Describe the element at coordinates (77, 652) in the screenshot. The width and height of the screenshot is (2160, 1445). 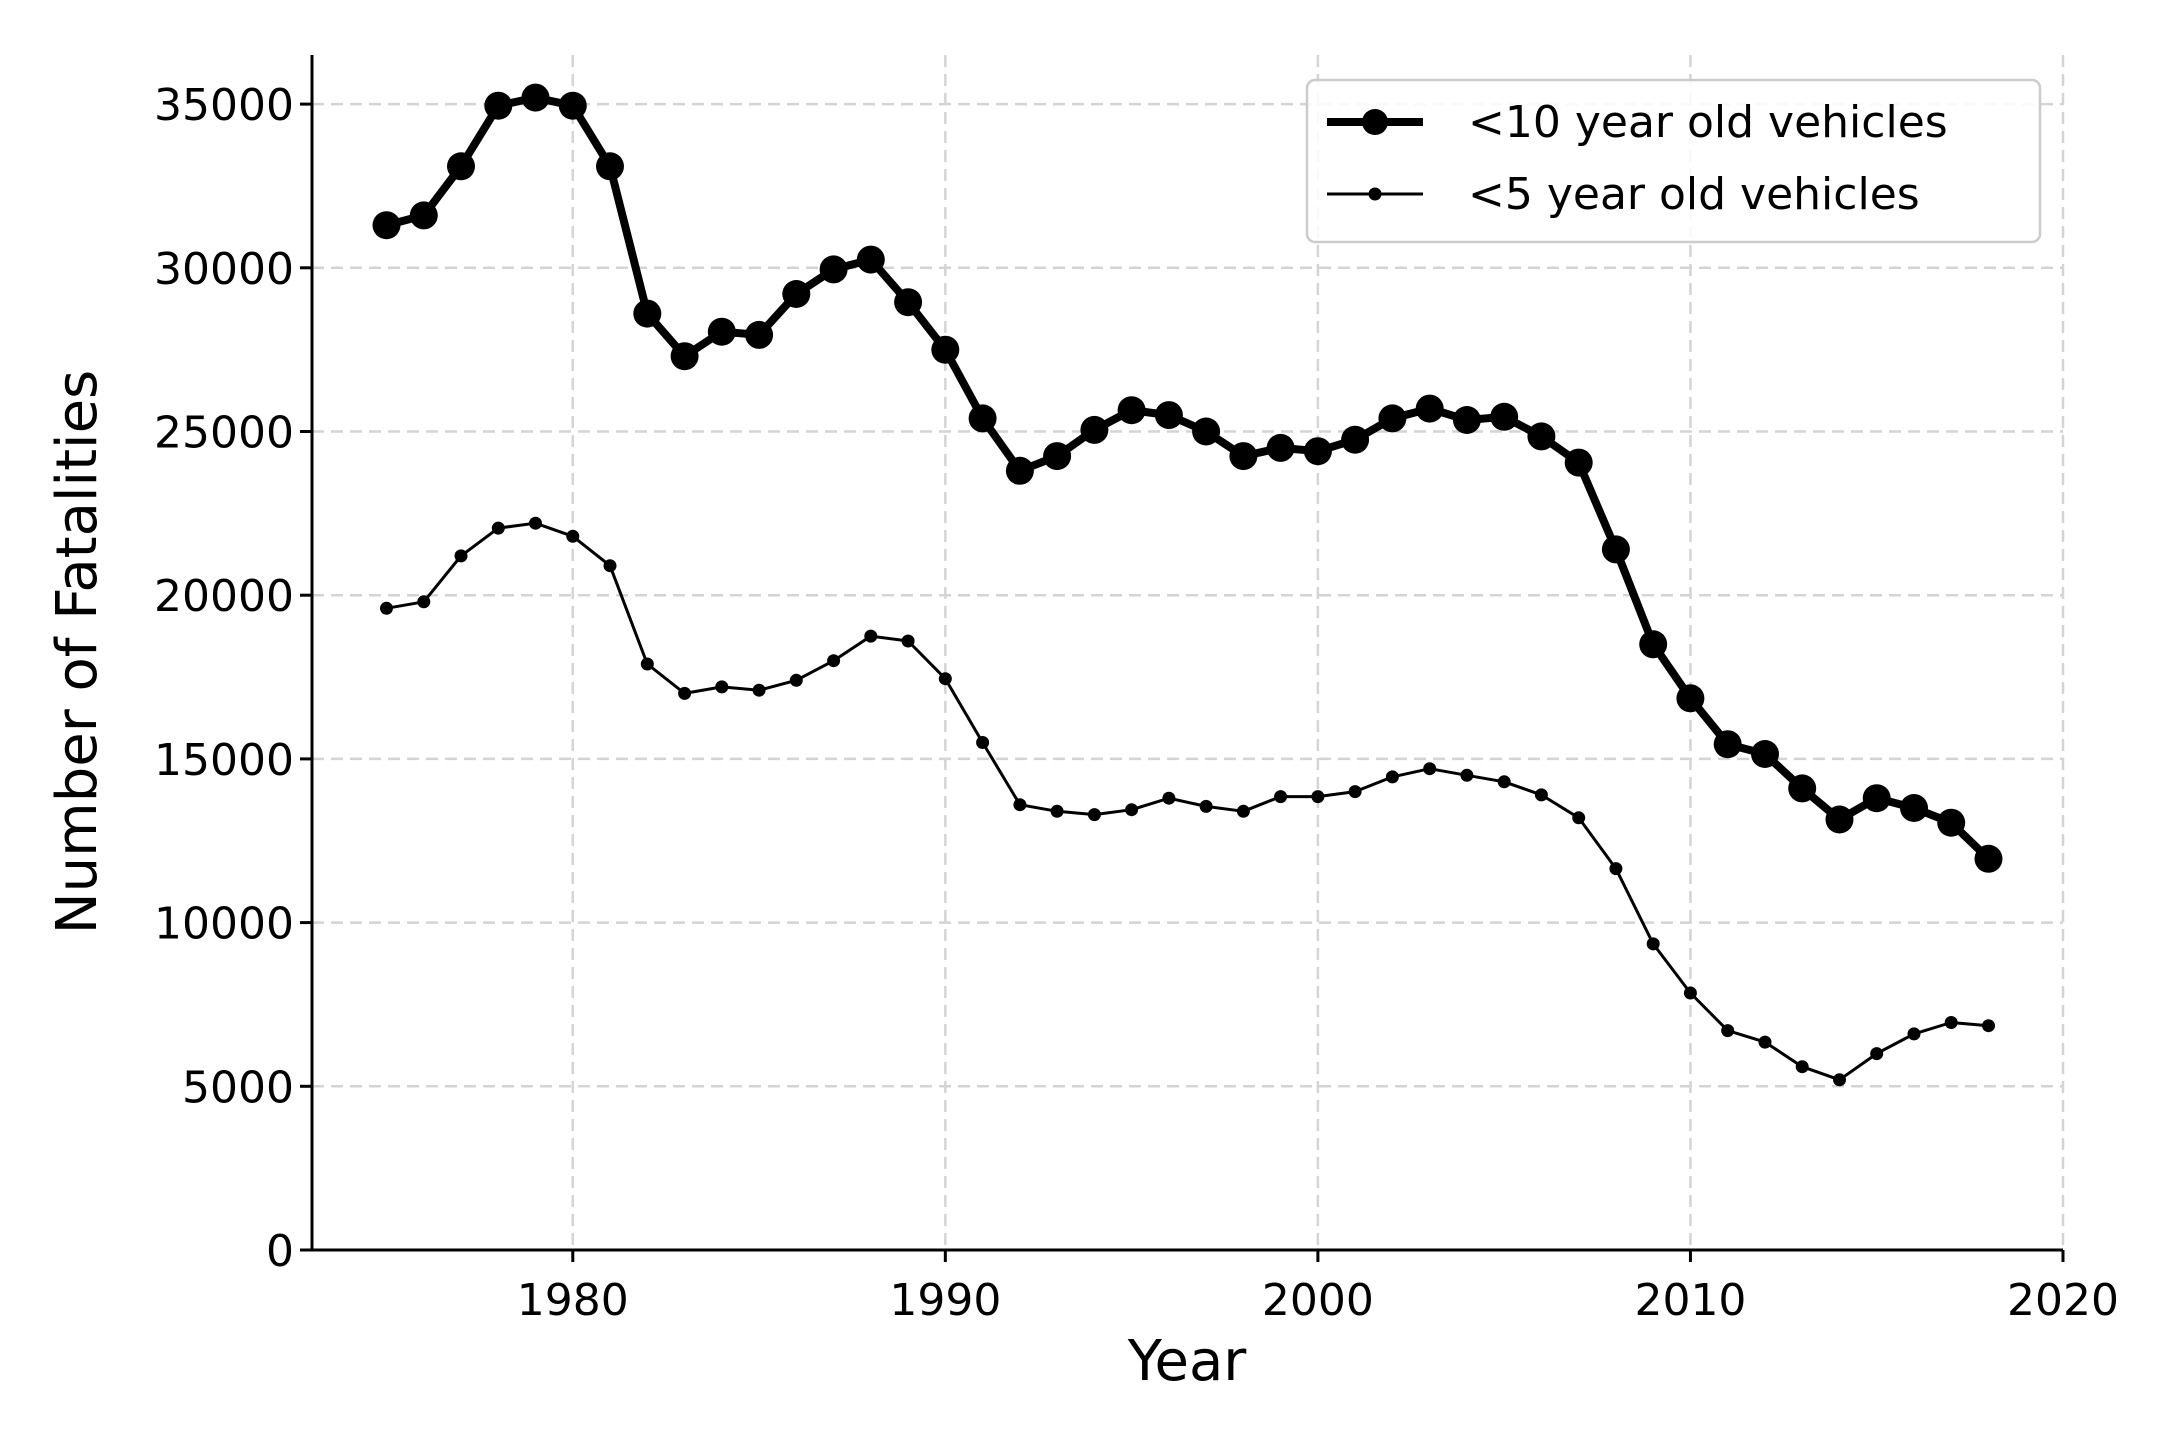
I see `y-axis-title: Number of Fatalities` at that location.